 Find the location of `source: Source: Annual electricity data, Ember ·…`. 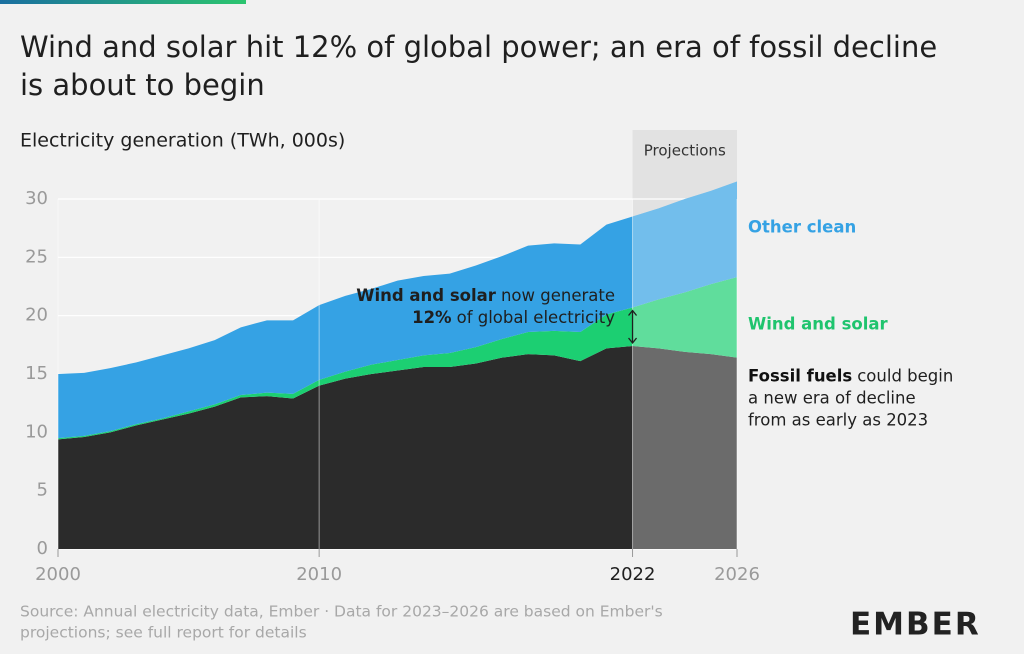

source: Source: Annual electricity data, Ember ·… is located at coordinates (341, 612).